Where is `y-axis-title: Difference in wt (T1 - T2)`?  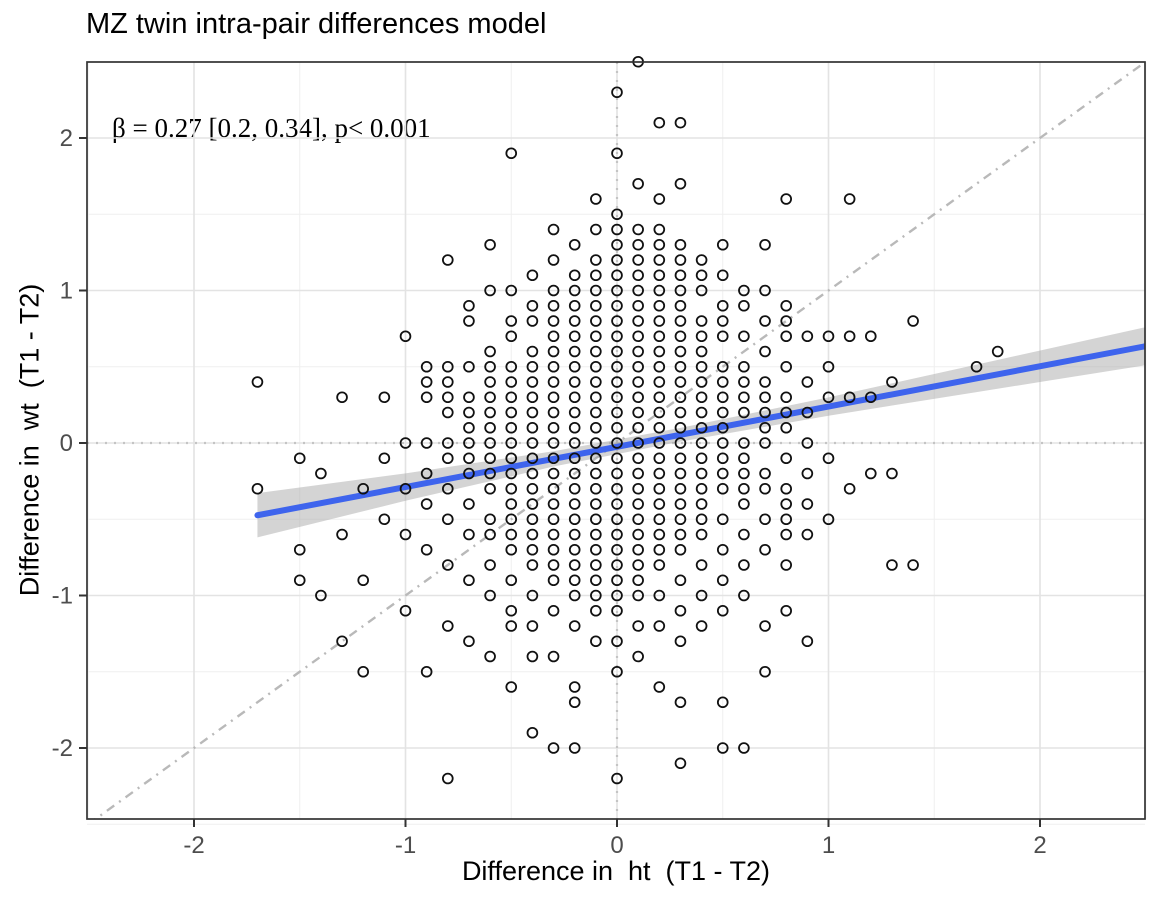
y-axis-title: Difference in wt (T1 - T2) is located at coordinates (29, 440).